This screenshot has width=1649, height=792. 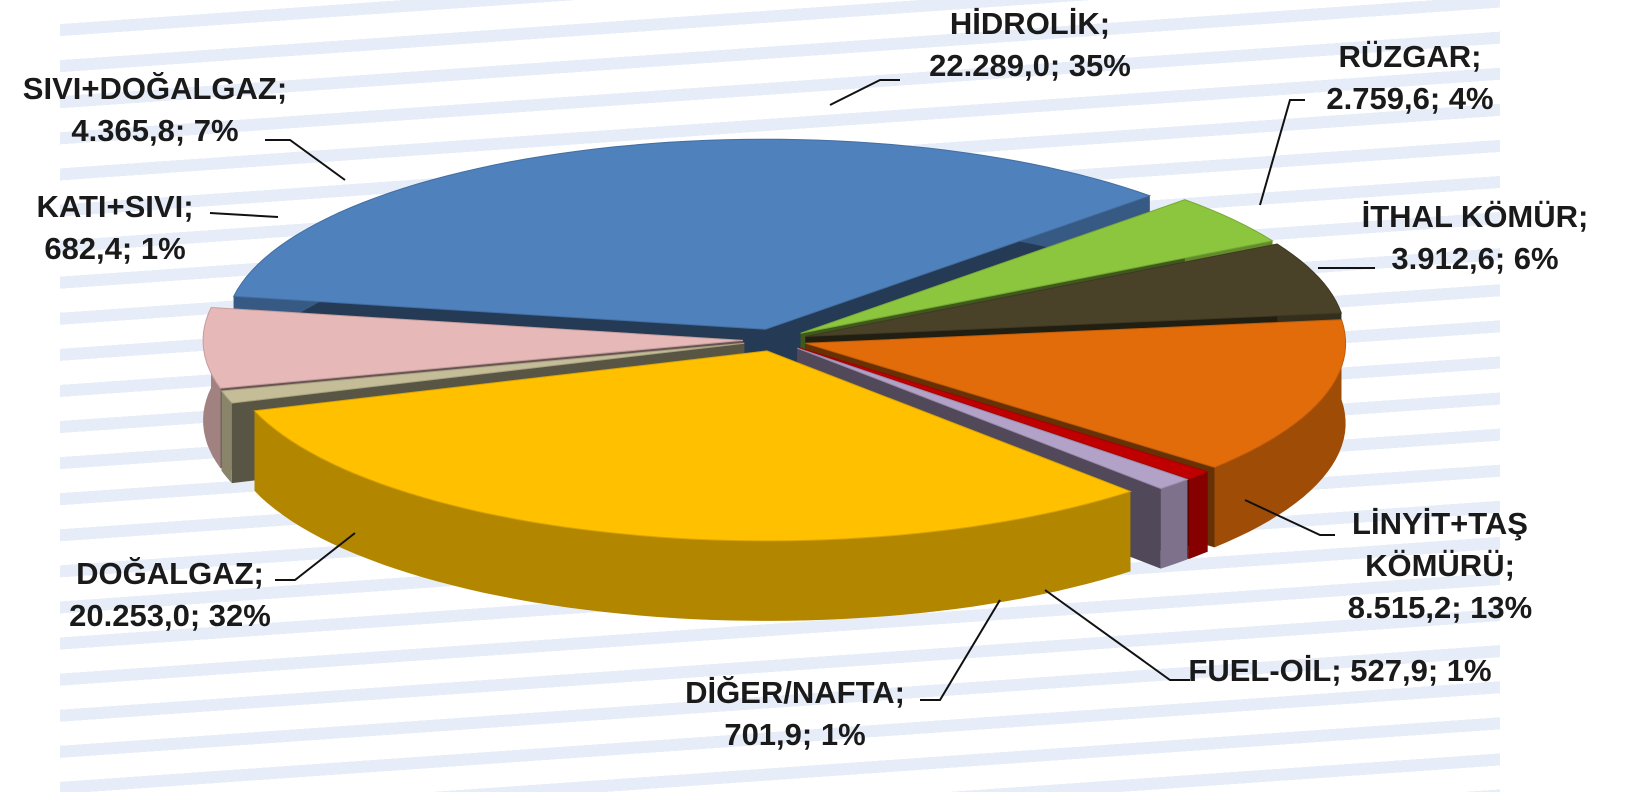 What do you see at coordinates (1440, 544) in the screenshot?
I see `label-category: LİNYİT+TAŞ KÖMÜRÜ;` at bounding box center [1440, 544].